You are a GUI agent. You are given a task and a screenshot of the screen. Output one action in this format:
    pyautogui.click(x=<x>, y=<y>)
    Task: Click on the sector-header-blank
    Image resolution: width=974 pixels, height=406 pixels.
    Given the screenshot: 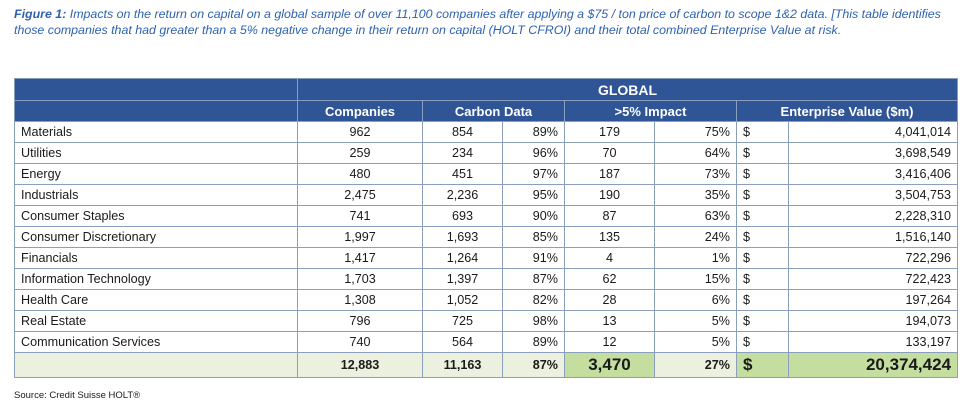 What is the action you would take?
    pyautogui.click(x=156, y=111)
    